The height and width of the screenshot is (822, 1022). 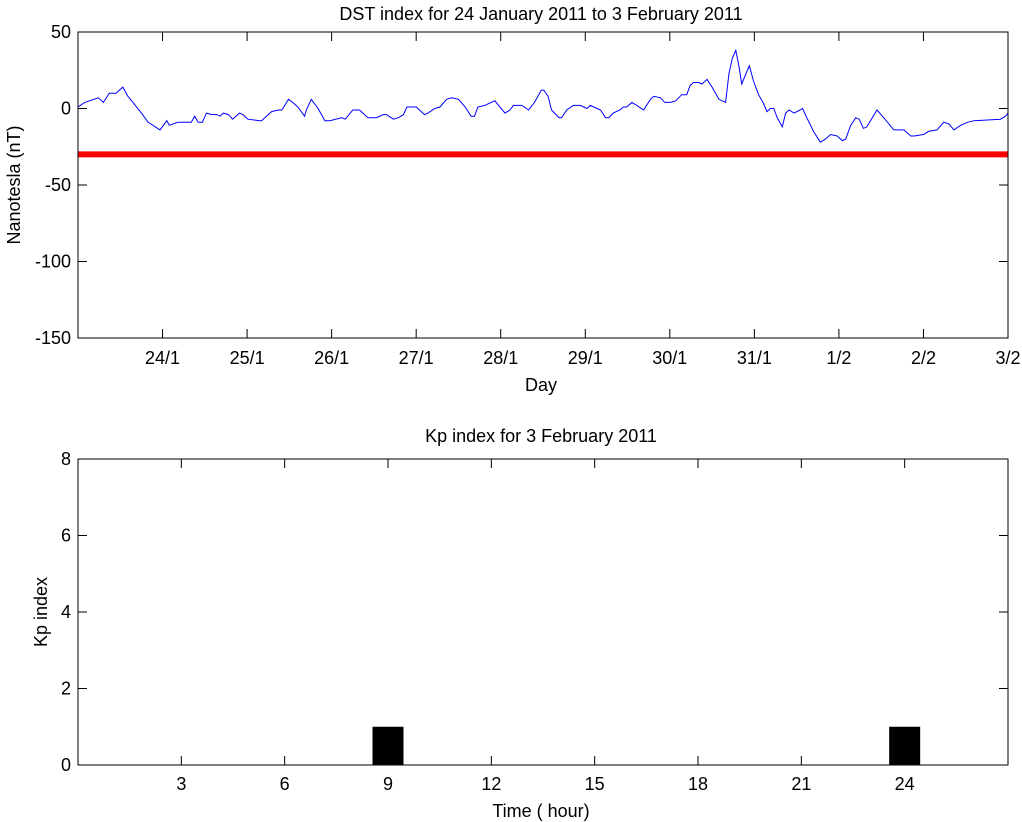 What do you see at coordinates (61, 32) in the screenshot?
I see `y-tick-label: 50` at bounding box center [61, 32].